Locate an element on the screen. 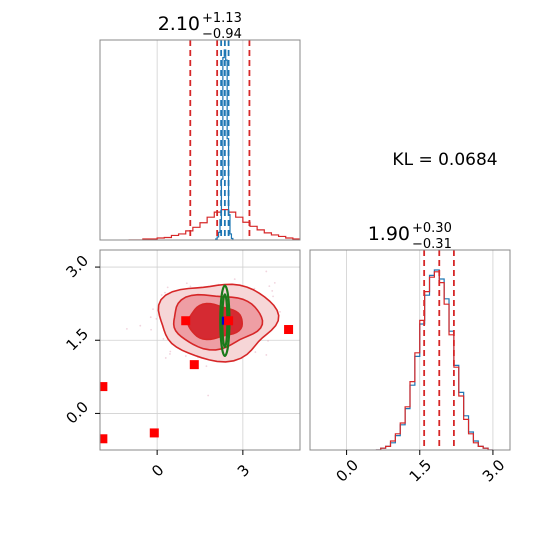  top-histograms is located at coordinates (214, 140).